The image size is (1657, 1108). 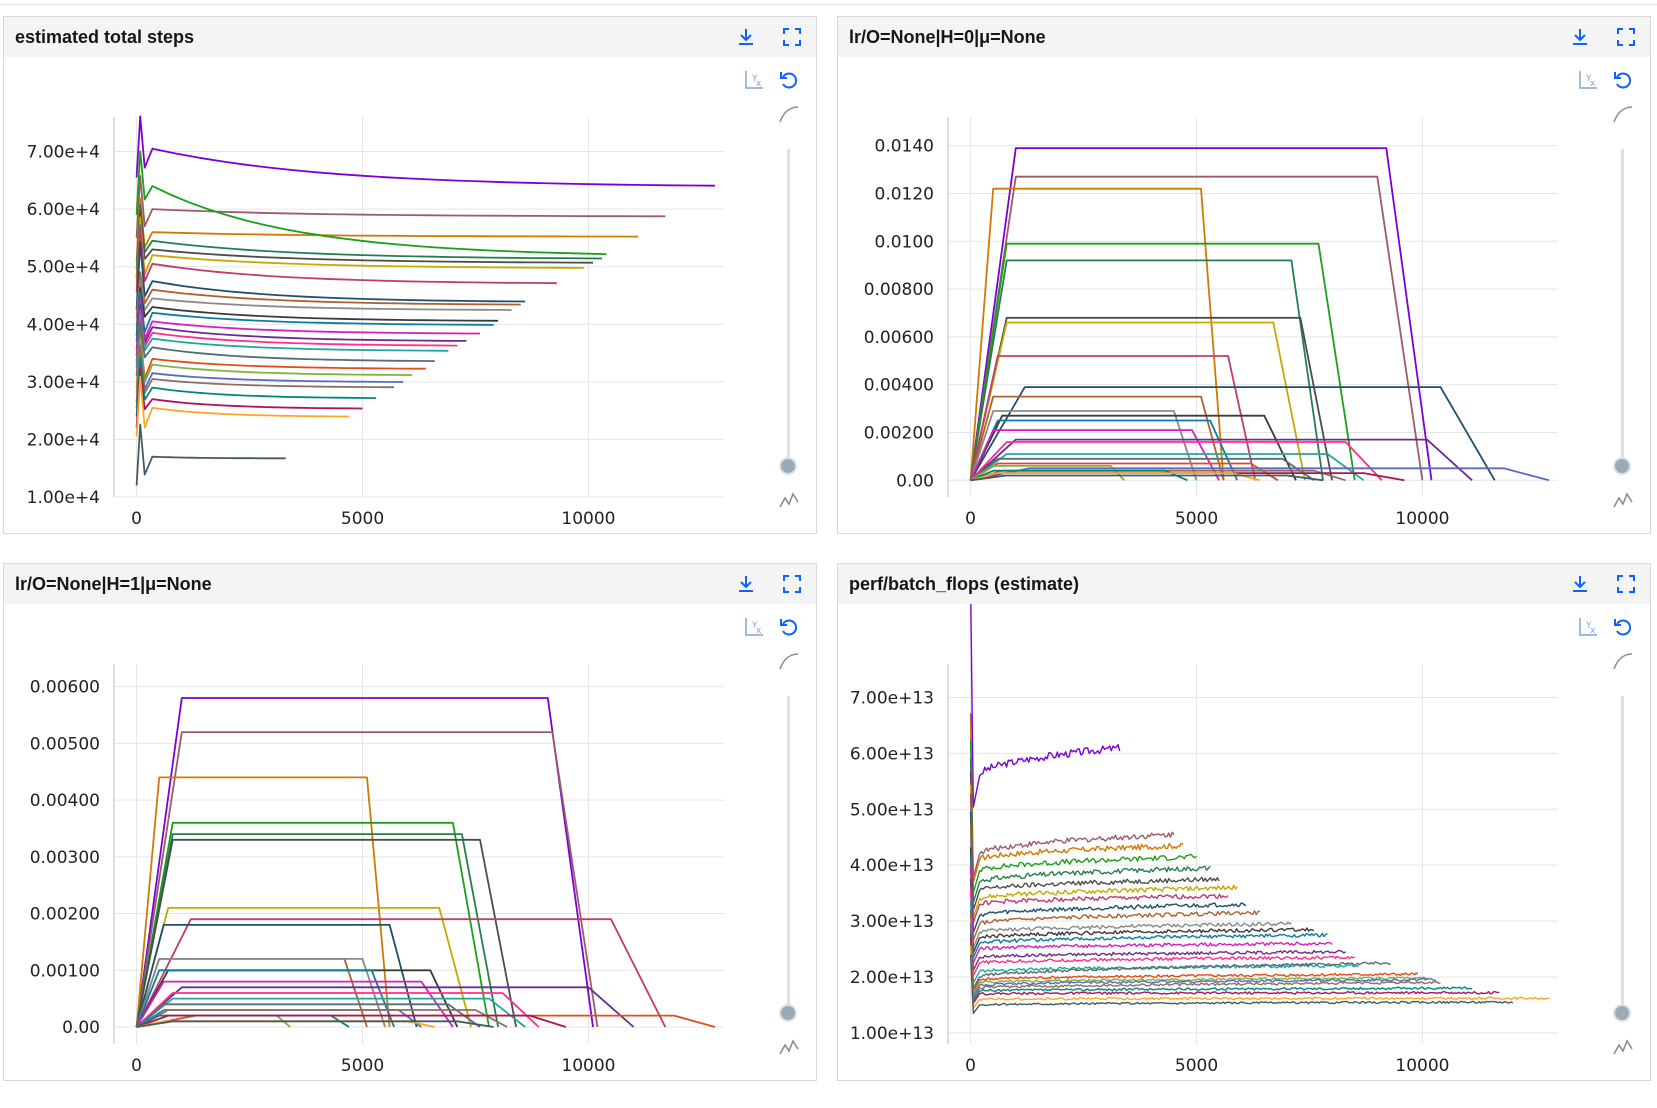 What do you see at coordinates (892, 699) in the screenshot?
I see `y-tick-label: 7.00e+13` at bounding box center [892, 699].